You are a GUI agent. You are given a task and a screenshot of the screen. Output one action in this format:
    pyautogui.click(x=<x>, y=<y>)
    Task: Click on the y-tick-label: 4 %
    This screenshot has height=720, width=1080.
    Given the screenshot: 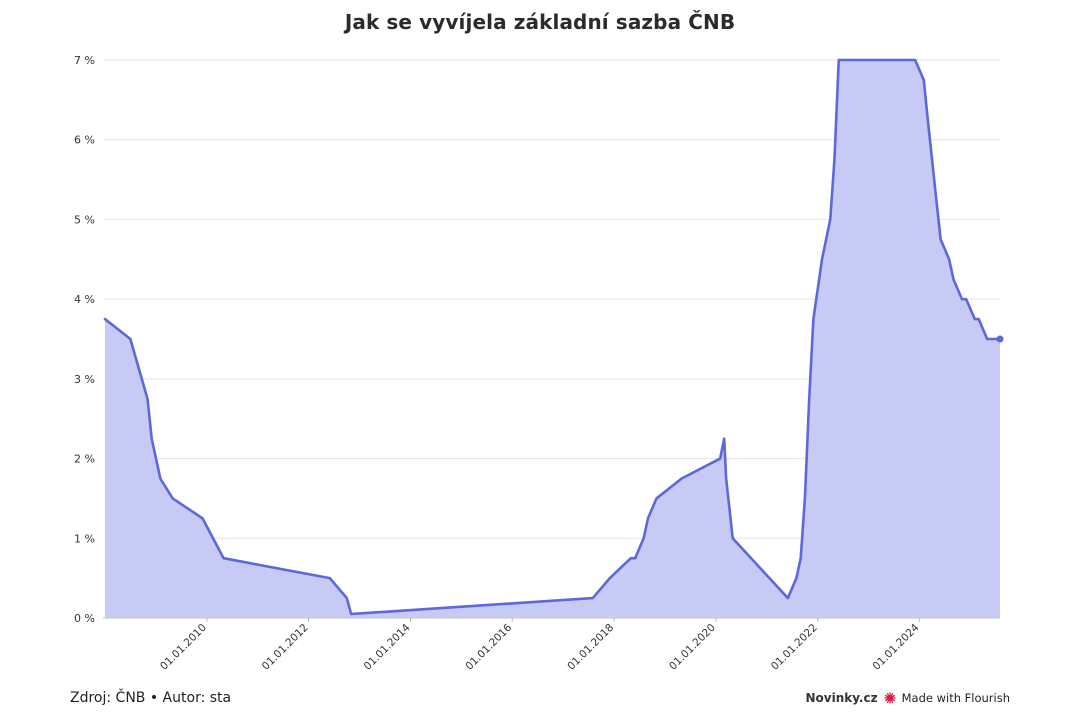 What is the action you would take?
    pyautogui.click(x=84, y=299)
    